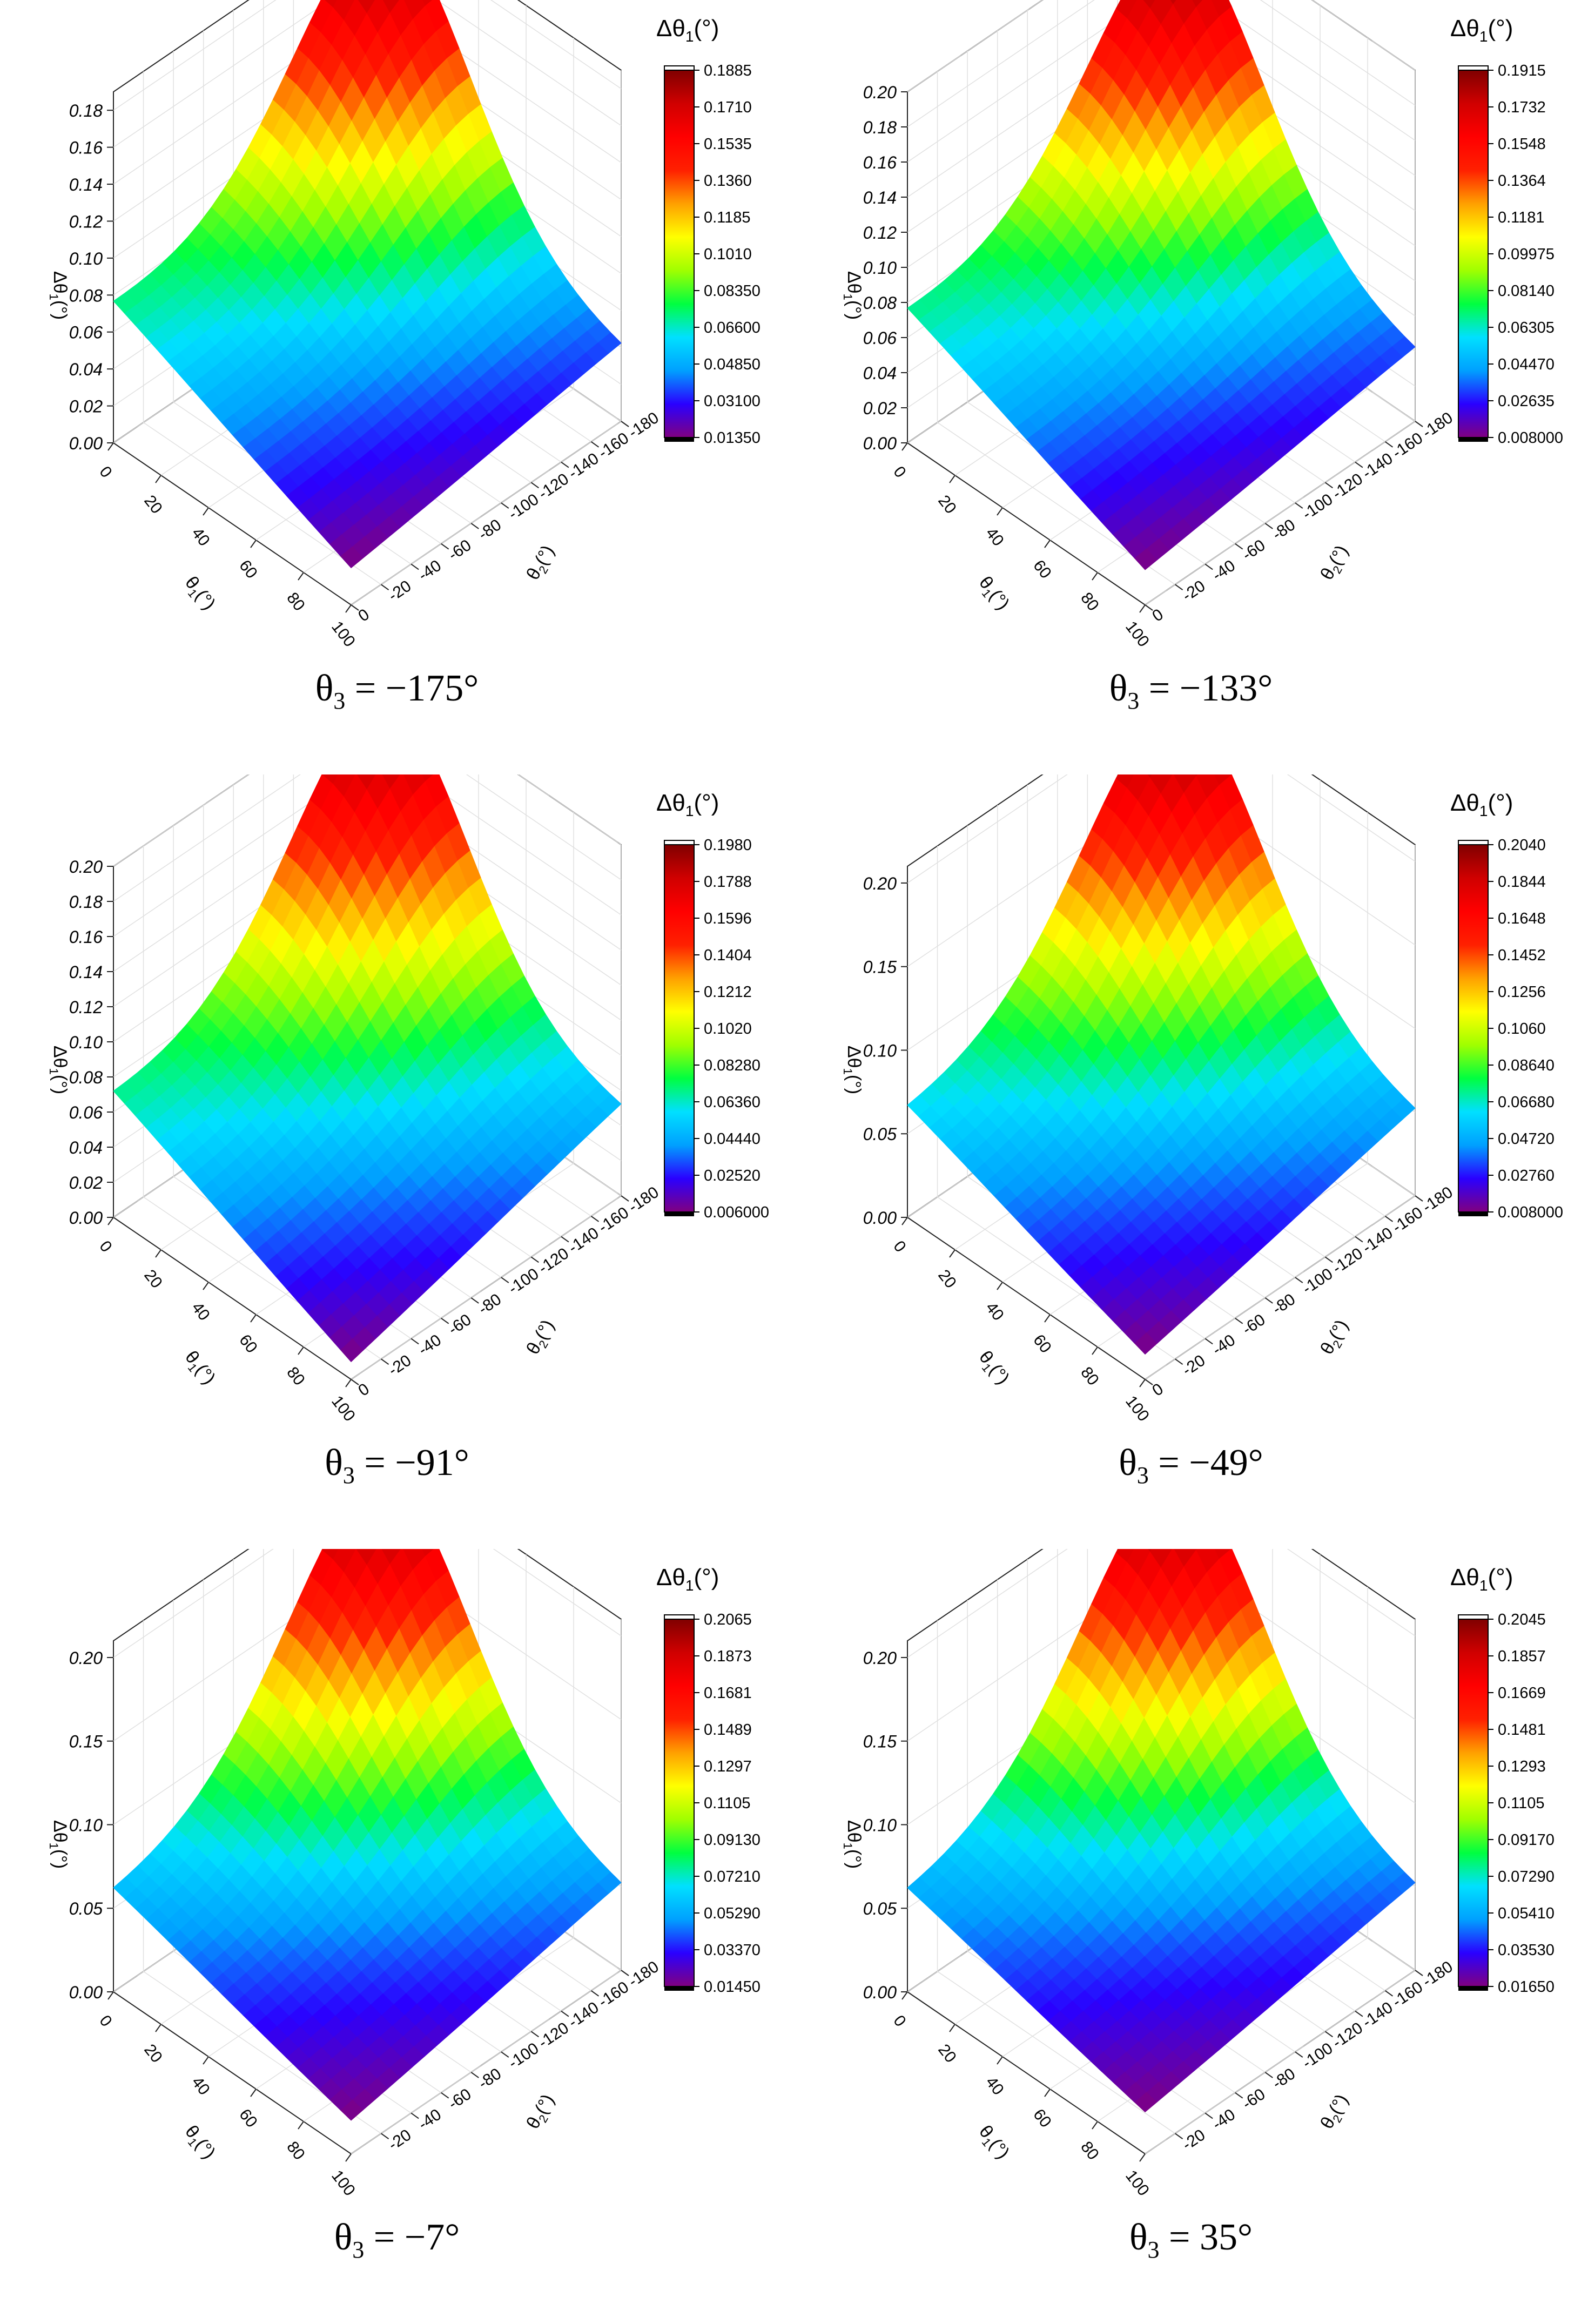  What do you see at coordinates (1526, 1065) in the screenshot?
I see `colorbar-tick-label: 0.08640` at bounding box center [1526, 1065].